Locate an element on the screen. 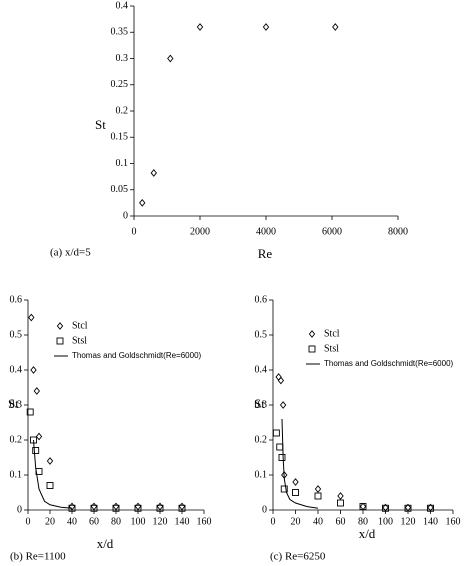 Image resolution: width=465 pixels, height=566 pixels. caption: (b) Re=1100 is located at coordinates (38, 557).